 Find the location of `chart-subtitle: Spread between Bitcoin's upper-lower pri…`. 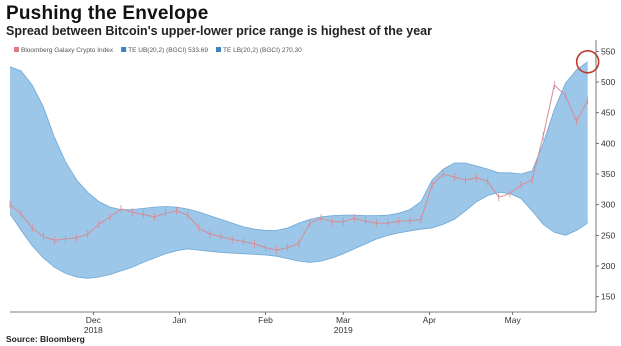

chart-subtitle: Spread between Bitcoin's upper-lower pri… is located at coordinates (219, 31).